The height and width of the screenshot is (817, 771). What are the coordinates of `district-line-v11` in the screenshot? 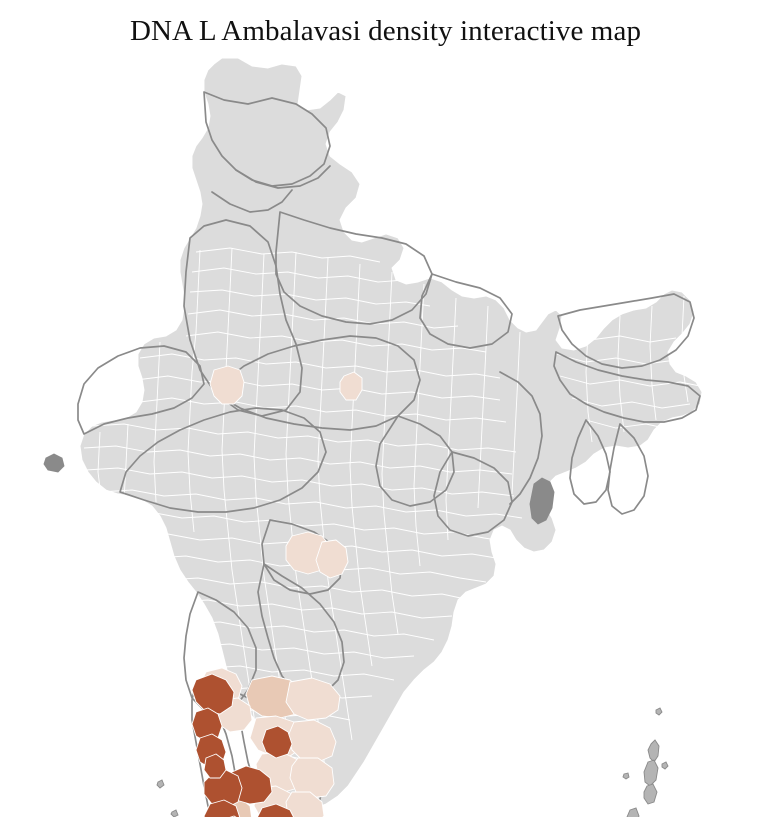 It's located at (516, 413).